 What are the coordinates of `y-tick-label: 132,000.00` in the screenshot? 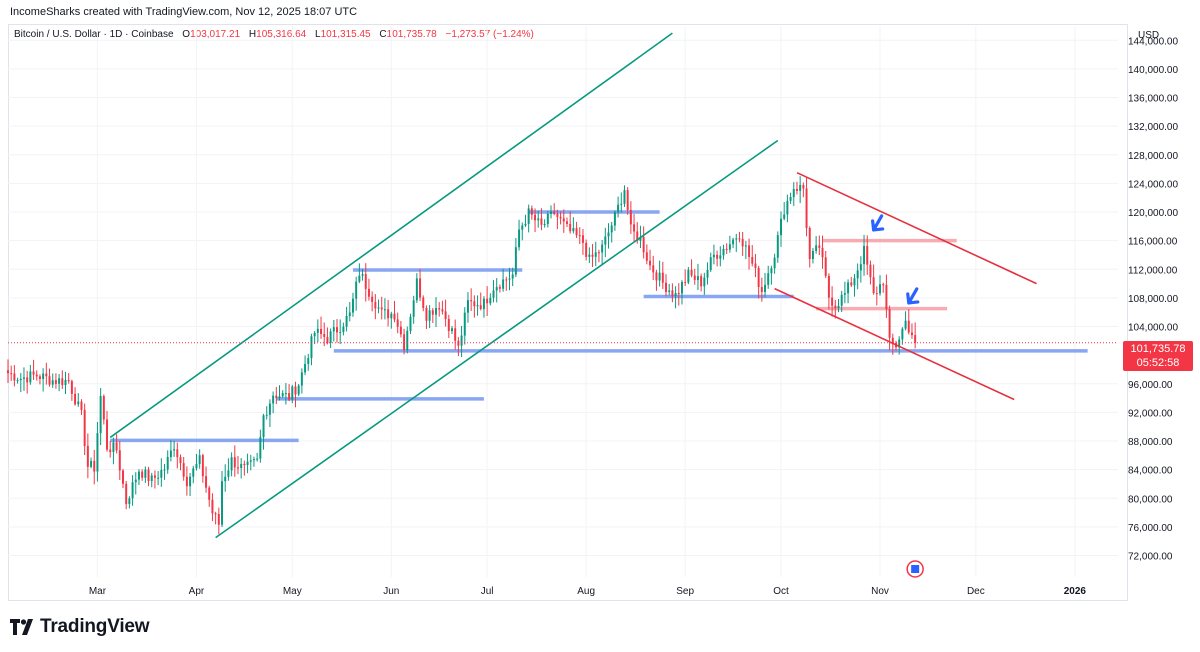 It's located at (1153, 127).